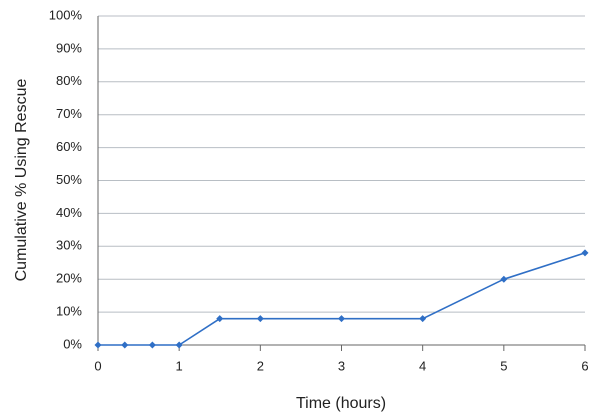 This screenshot has width=600, height=419. What do you see at coordinates (69, 245) in the screenshot?
I see `y-tick-label: 30%` at bounding box center [69, 245].